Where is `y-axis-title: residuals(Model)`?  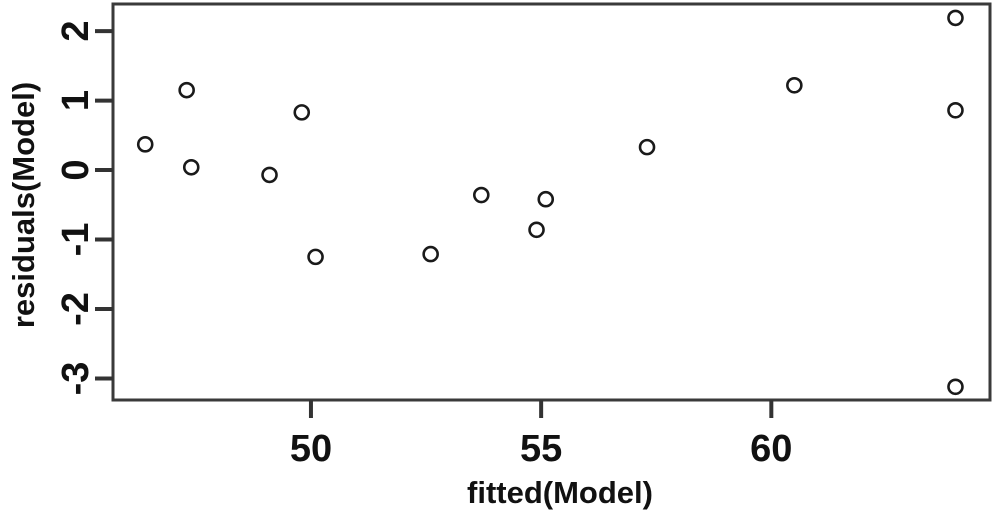 y-axis-title: residuals(Model) is located at coordinates (23, 205).